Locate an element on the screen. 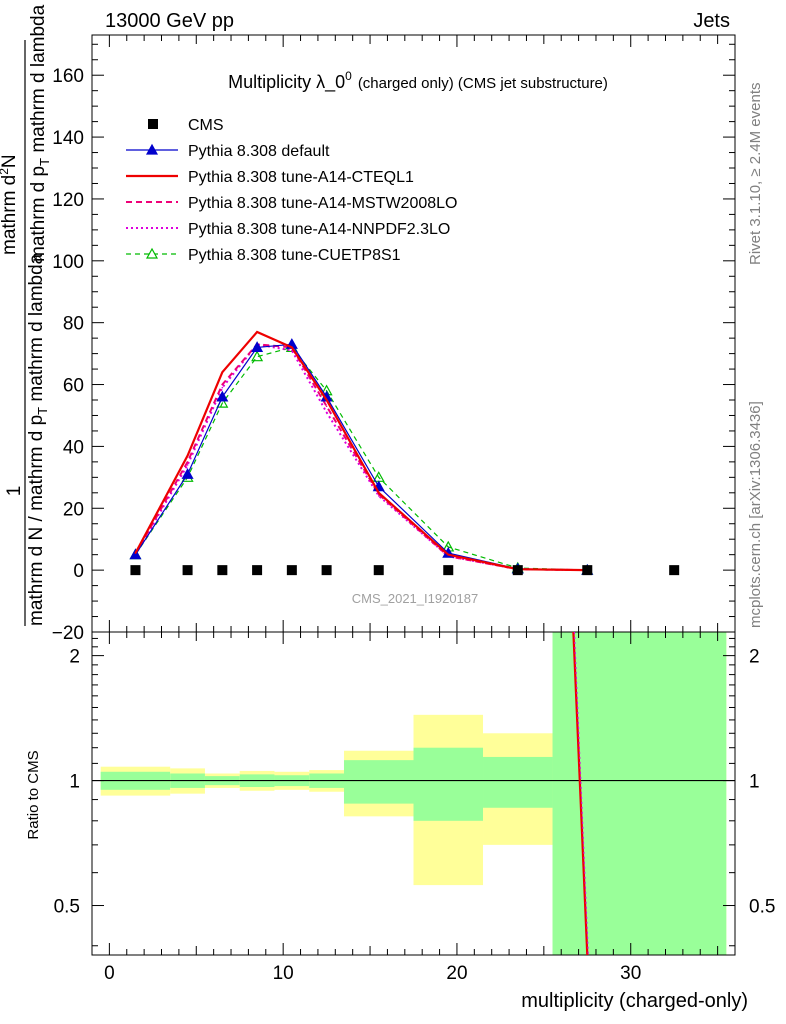  ratio-y-tick-label: 1 is located at coordinates (74, 782).